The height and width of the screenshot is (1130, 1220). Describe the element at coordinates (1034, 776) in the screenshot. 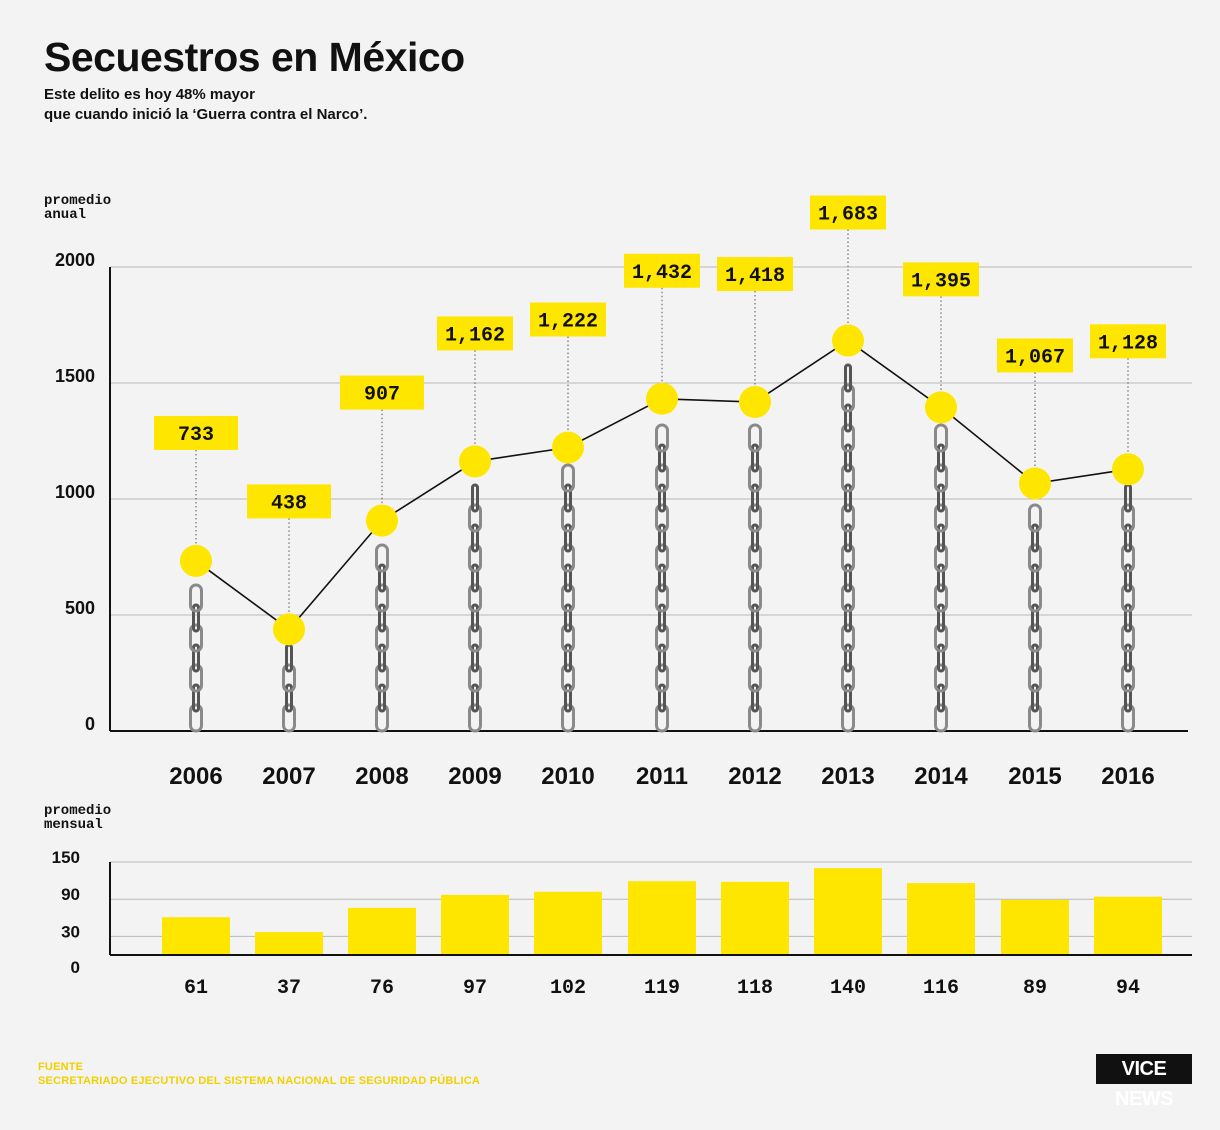

I see `x-tick-label: 2015` at that location.